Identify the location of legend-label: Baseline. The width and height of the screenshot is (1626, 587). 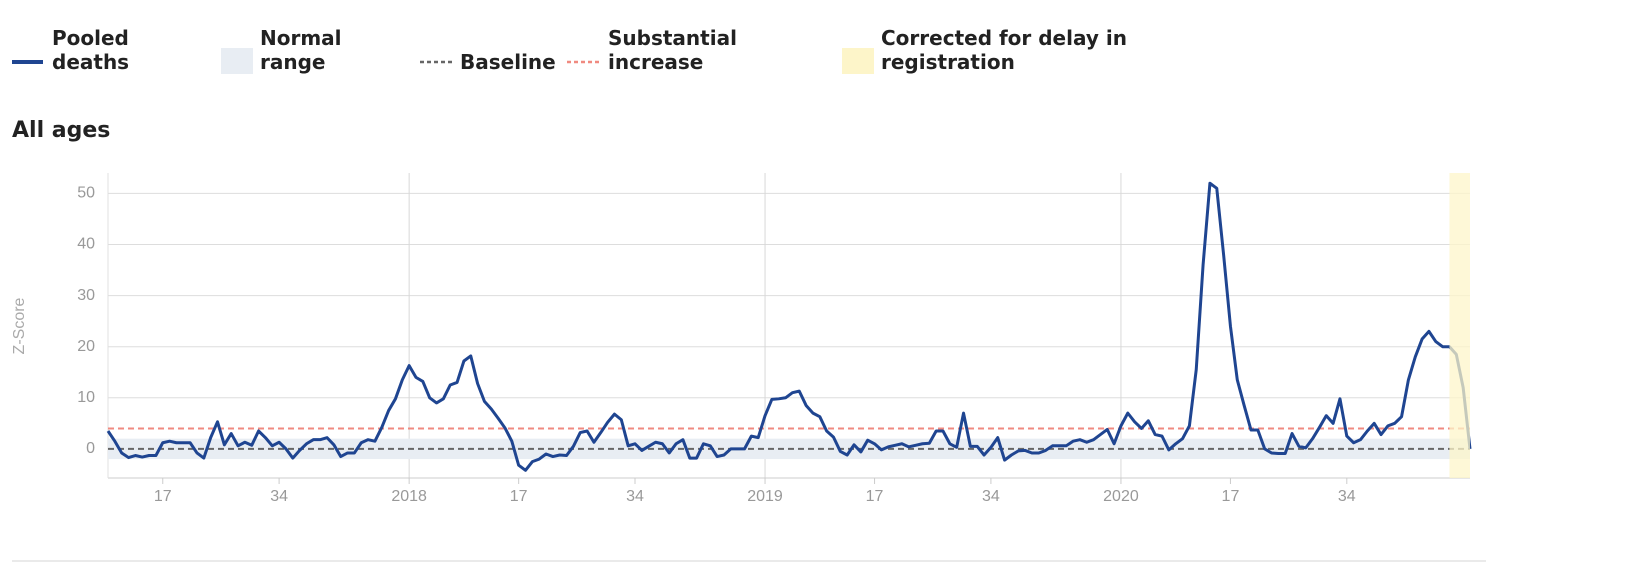
(508, 62).